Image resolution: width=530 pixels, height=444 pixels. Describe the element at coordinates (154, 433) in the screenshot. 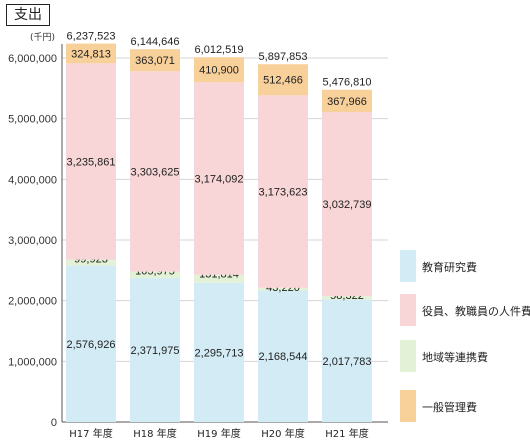

I see `x-tick-label: H18 年度` at that location.